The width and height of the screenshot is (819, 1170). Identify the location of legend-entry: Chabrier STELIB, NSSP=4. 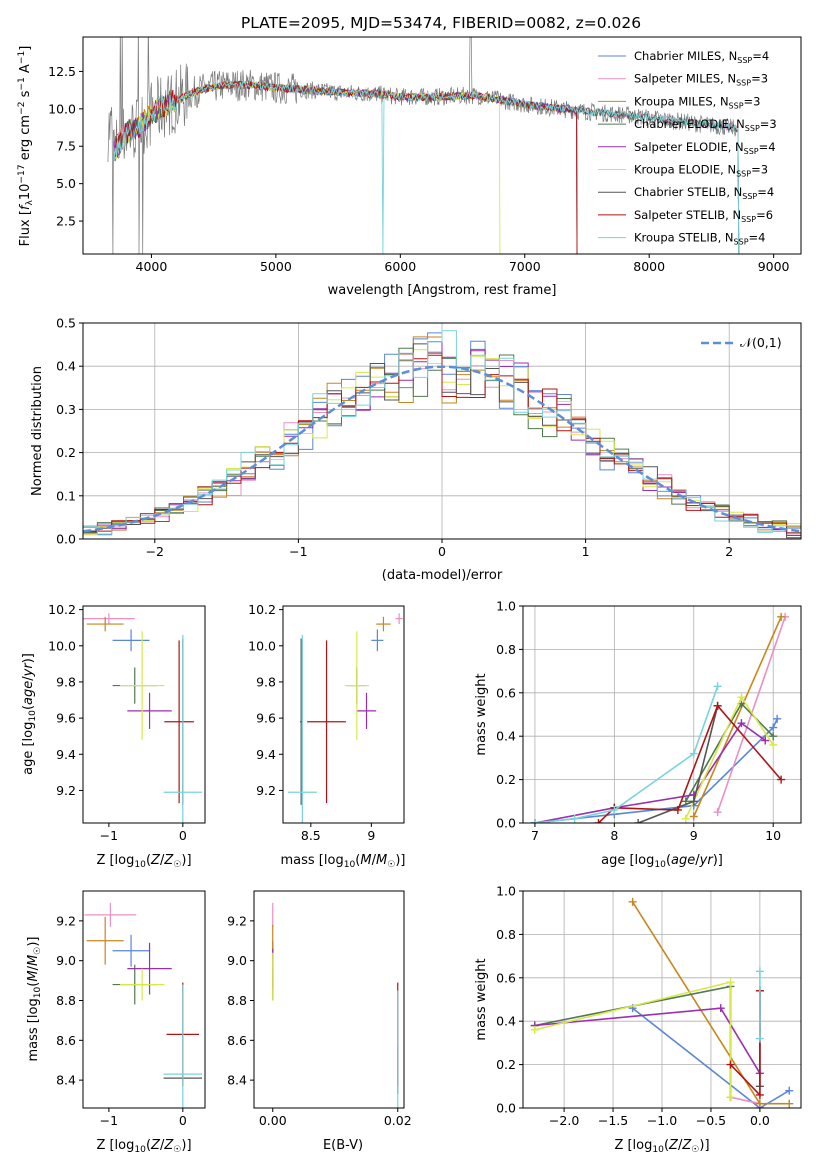
(704, 193).